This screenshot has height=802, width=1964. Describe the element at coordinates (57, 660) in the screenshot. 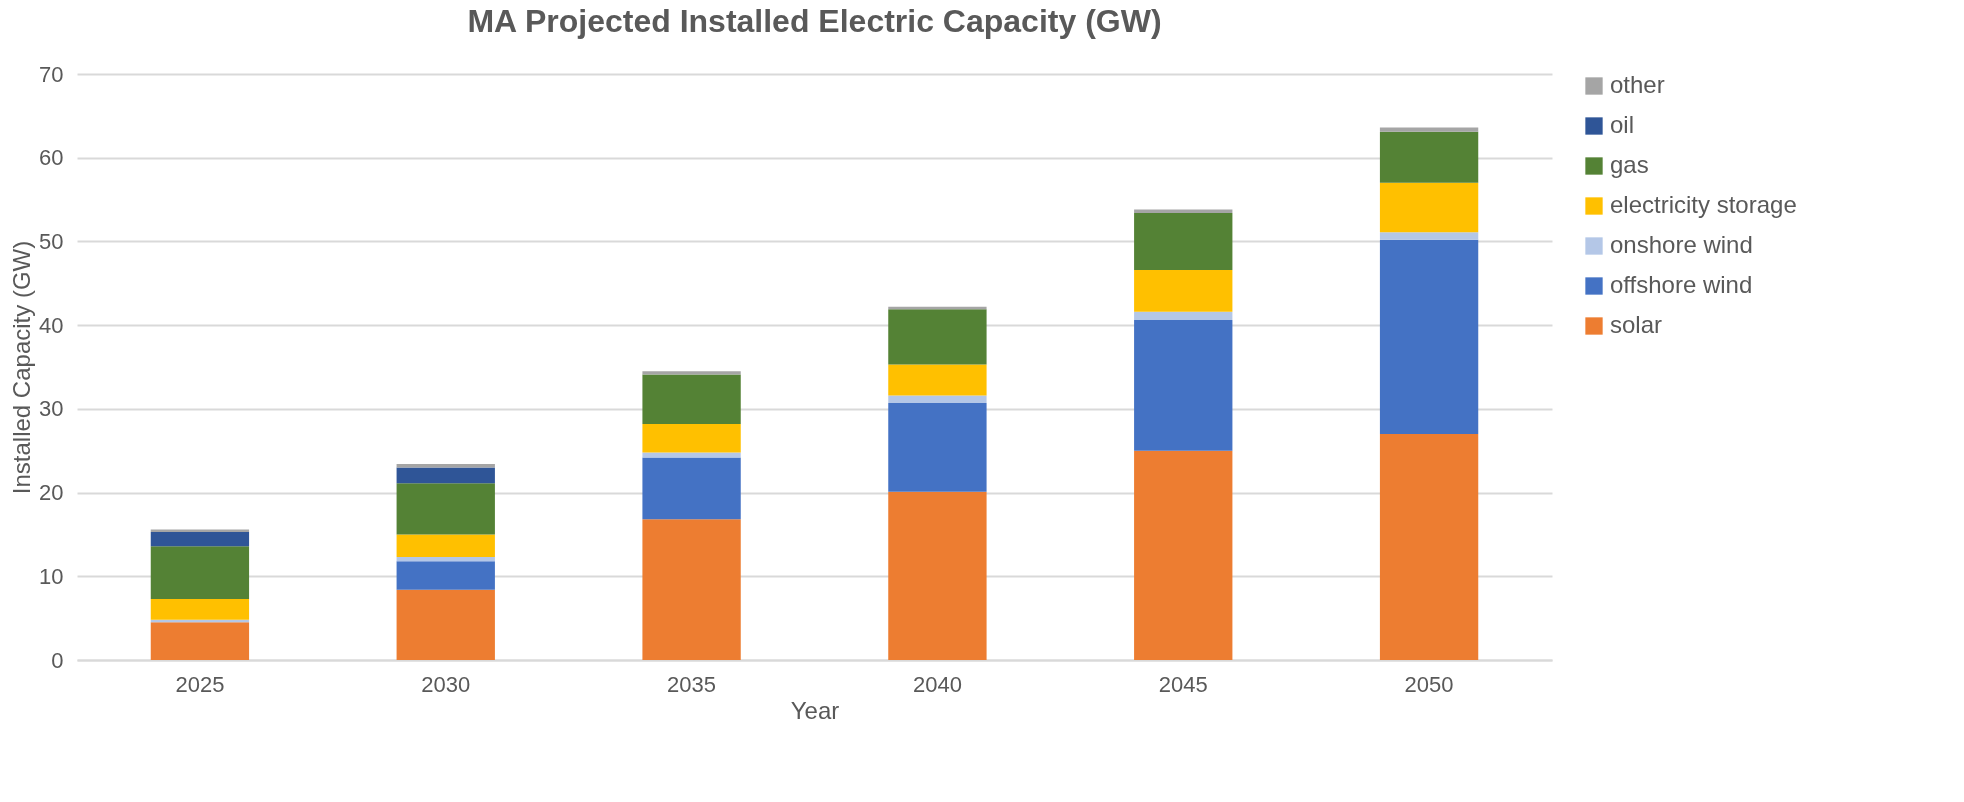

I see `y-tick-label: 0` at that location.